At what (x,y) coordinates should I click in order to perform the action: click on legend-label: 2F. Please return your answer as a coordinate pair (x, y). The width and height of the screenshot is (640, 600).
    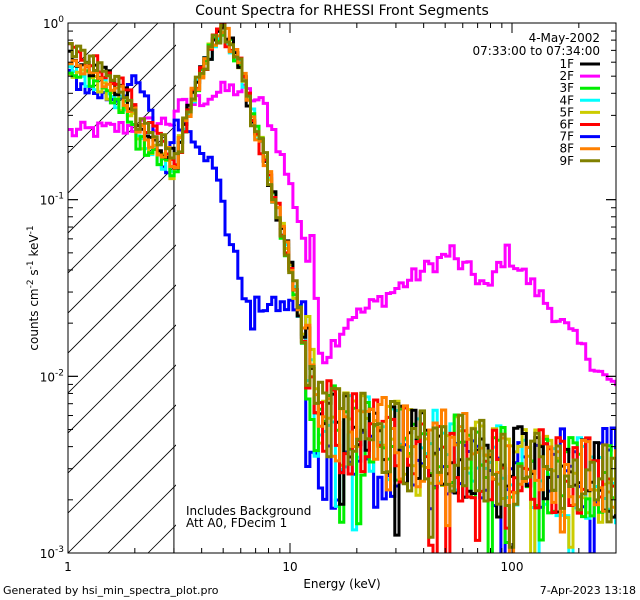
    Looking at the image, I should click on (566, 76).